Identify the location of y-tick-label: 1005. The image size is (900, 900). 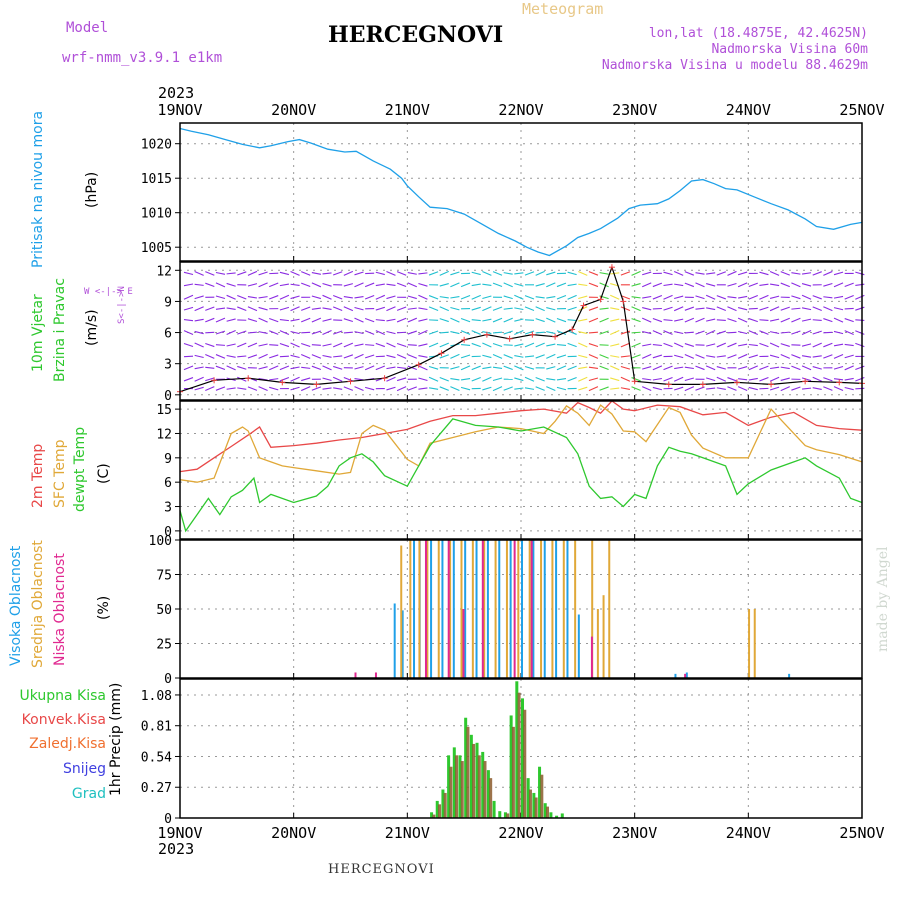
(156, 248).